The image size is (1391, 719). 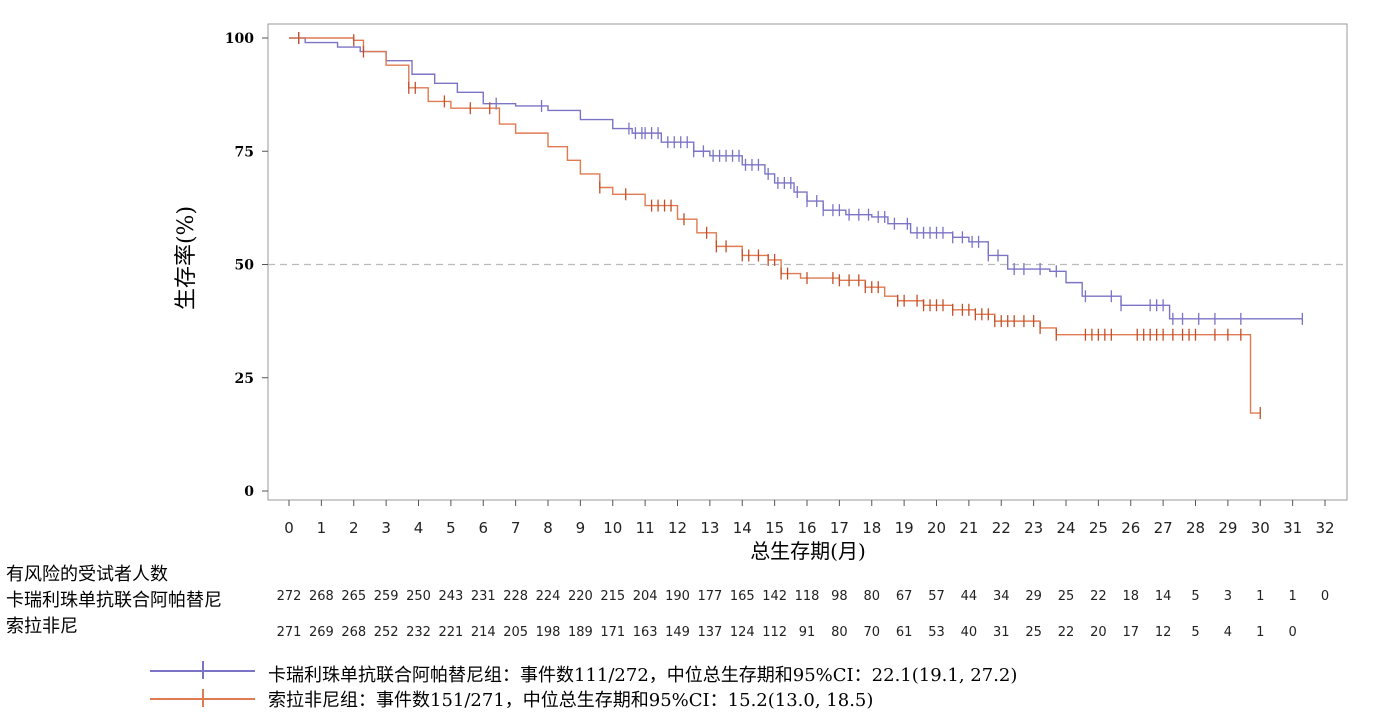 What do you see at coordinates (418, 632) in the screenshot?
I see `risk-count-arm2: 232` at bounding box center [418, 632].